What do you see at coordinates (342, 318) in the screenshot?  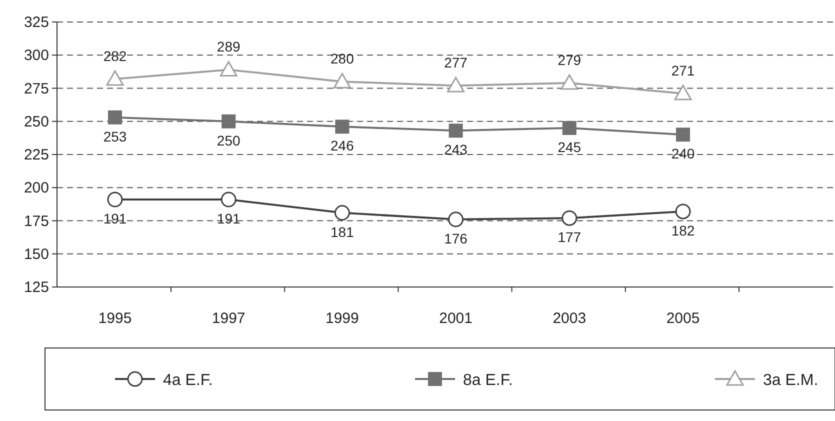 I see `x-tick-label: 1999` at bounding box center [342, 318].